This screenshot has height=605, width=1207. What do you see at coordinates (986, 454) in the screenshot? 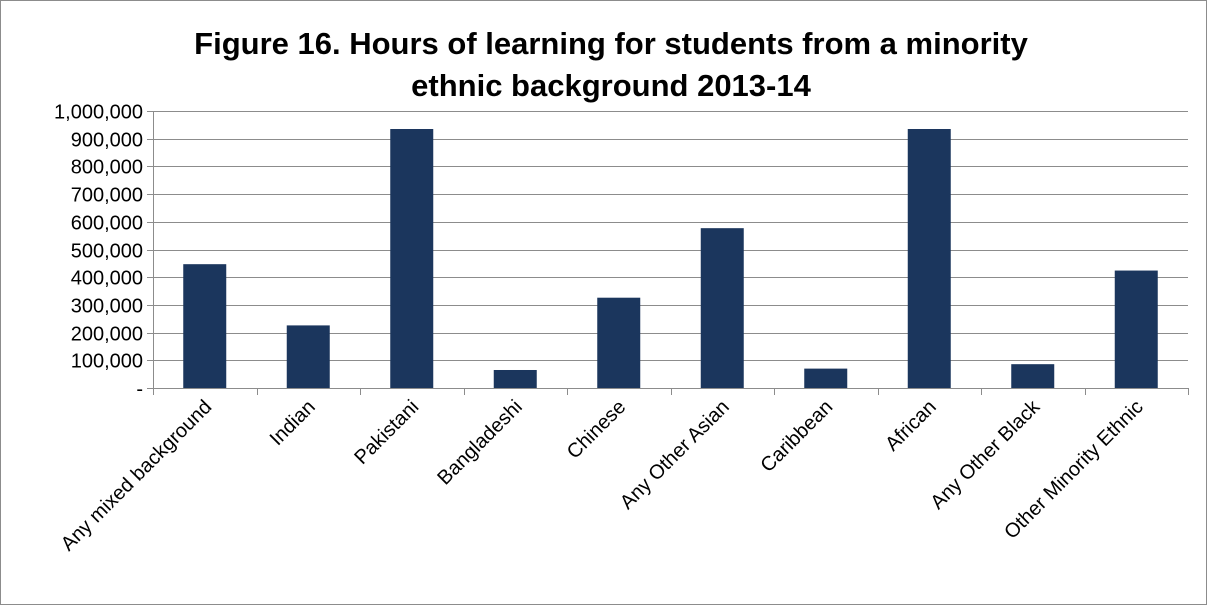
I see `x-tick-label: Any Other Black` at bounding box center [986, 454].